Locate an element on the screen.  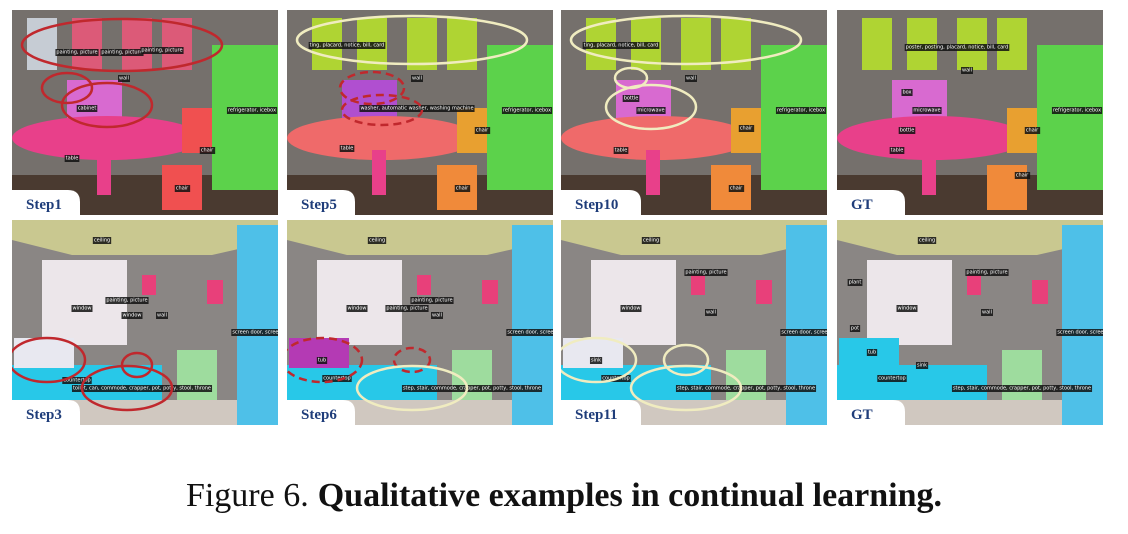
counter is located at coordinates (636, 382).